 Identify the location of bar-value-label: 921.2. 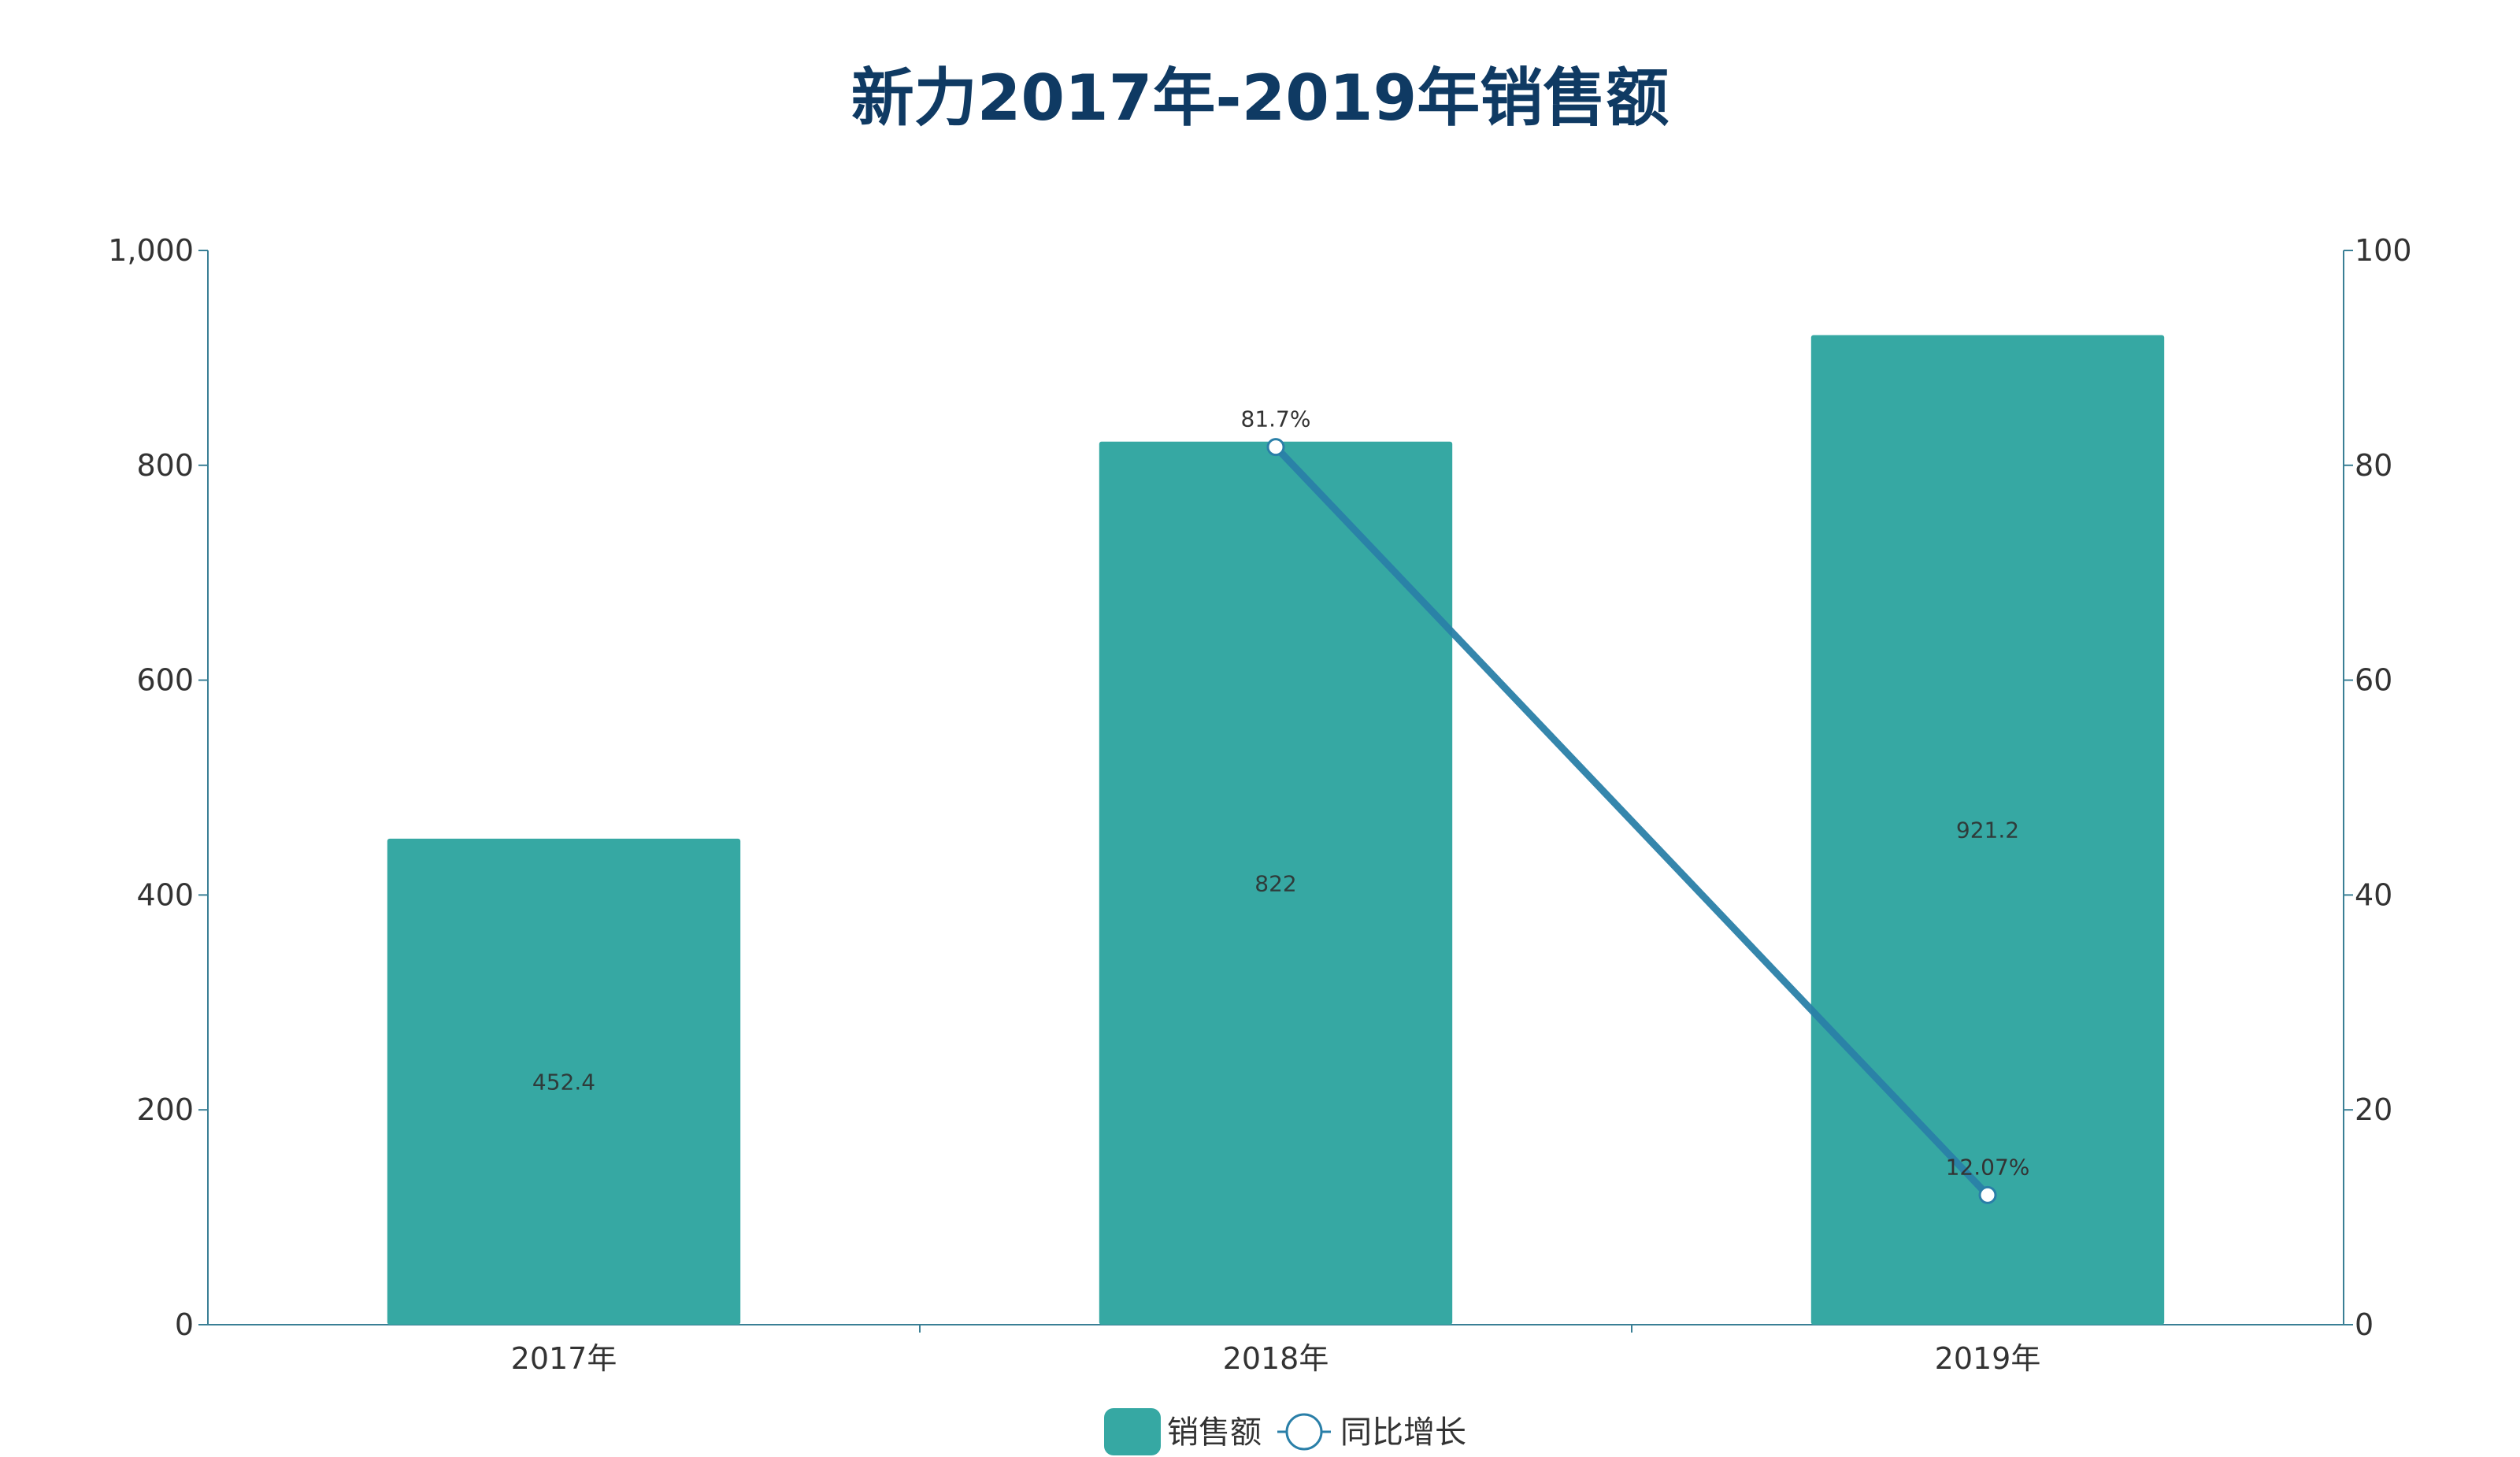
(1987, 830).